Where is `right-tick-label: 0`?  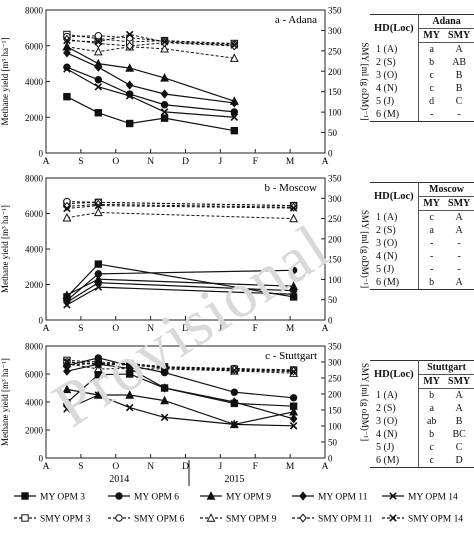 right-tick-label: 0 is located at coordinates (330, 321).